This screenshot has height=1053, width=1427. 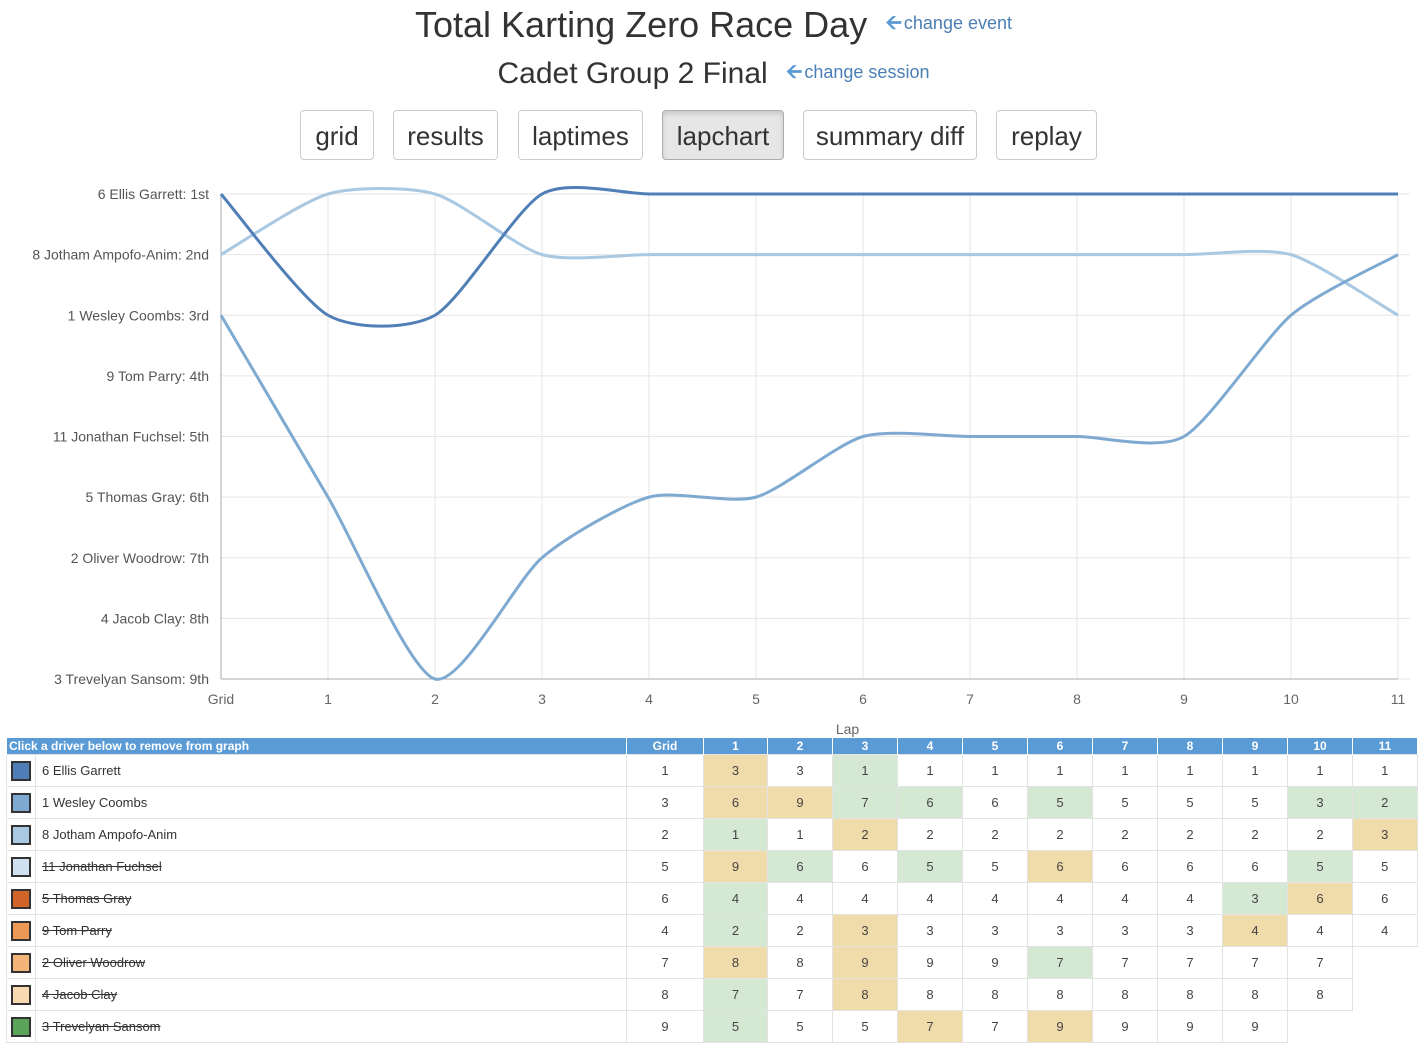 What do you see at coordinates (1046, 135) in the screenshot?
I see `tab-replay: replay` at bounding box center [1046, 135].